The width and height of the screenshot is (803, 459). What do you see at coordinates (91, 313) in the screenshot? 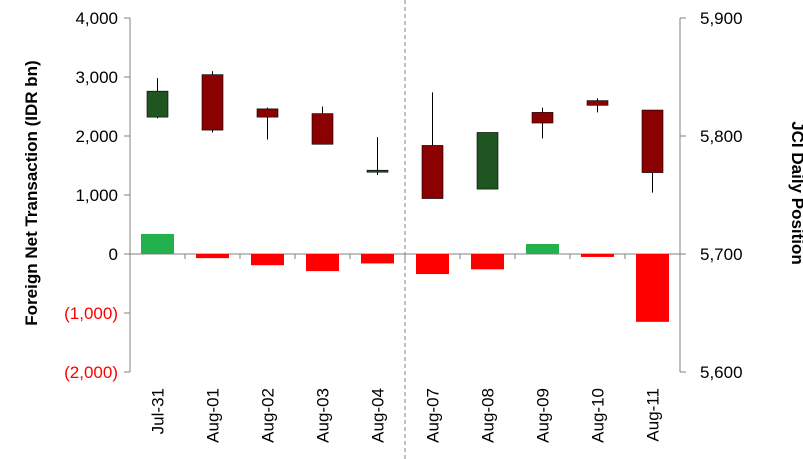
I see `left-tick-label: (1,000)` at bounding box center [91, 313].